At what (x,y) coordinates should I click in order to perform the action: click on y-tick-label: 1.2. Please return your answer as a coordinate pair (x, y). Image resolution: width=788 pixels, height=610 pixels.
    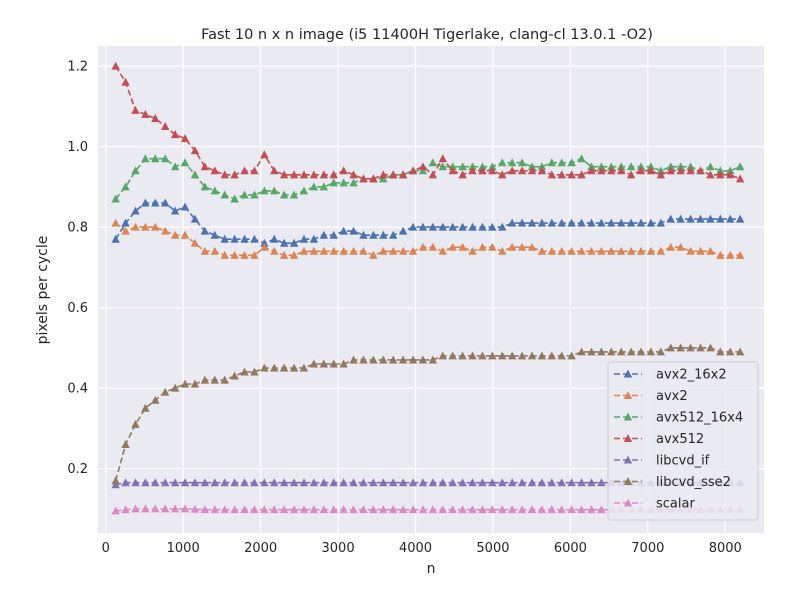
    Looking at the image, I should click on (77, 67).